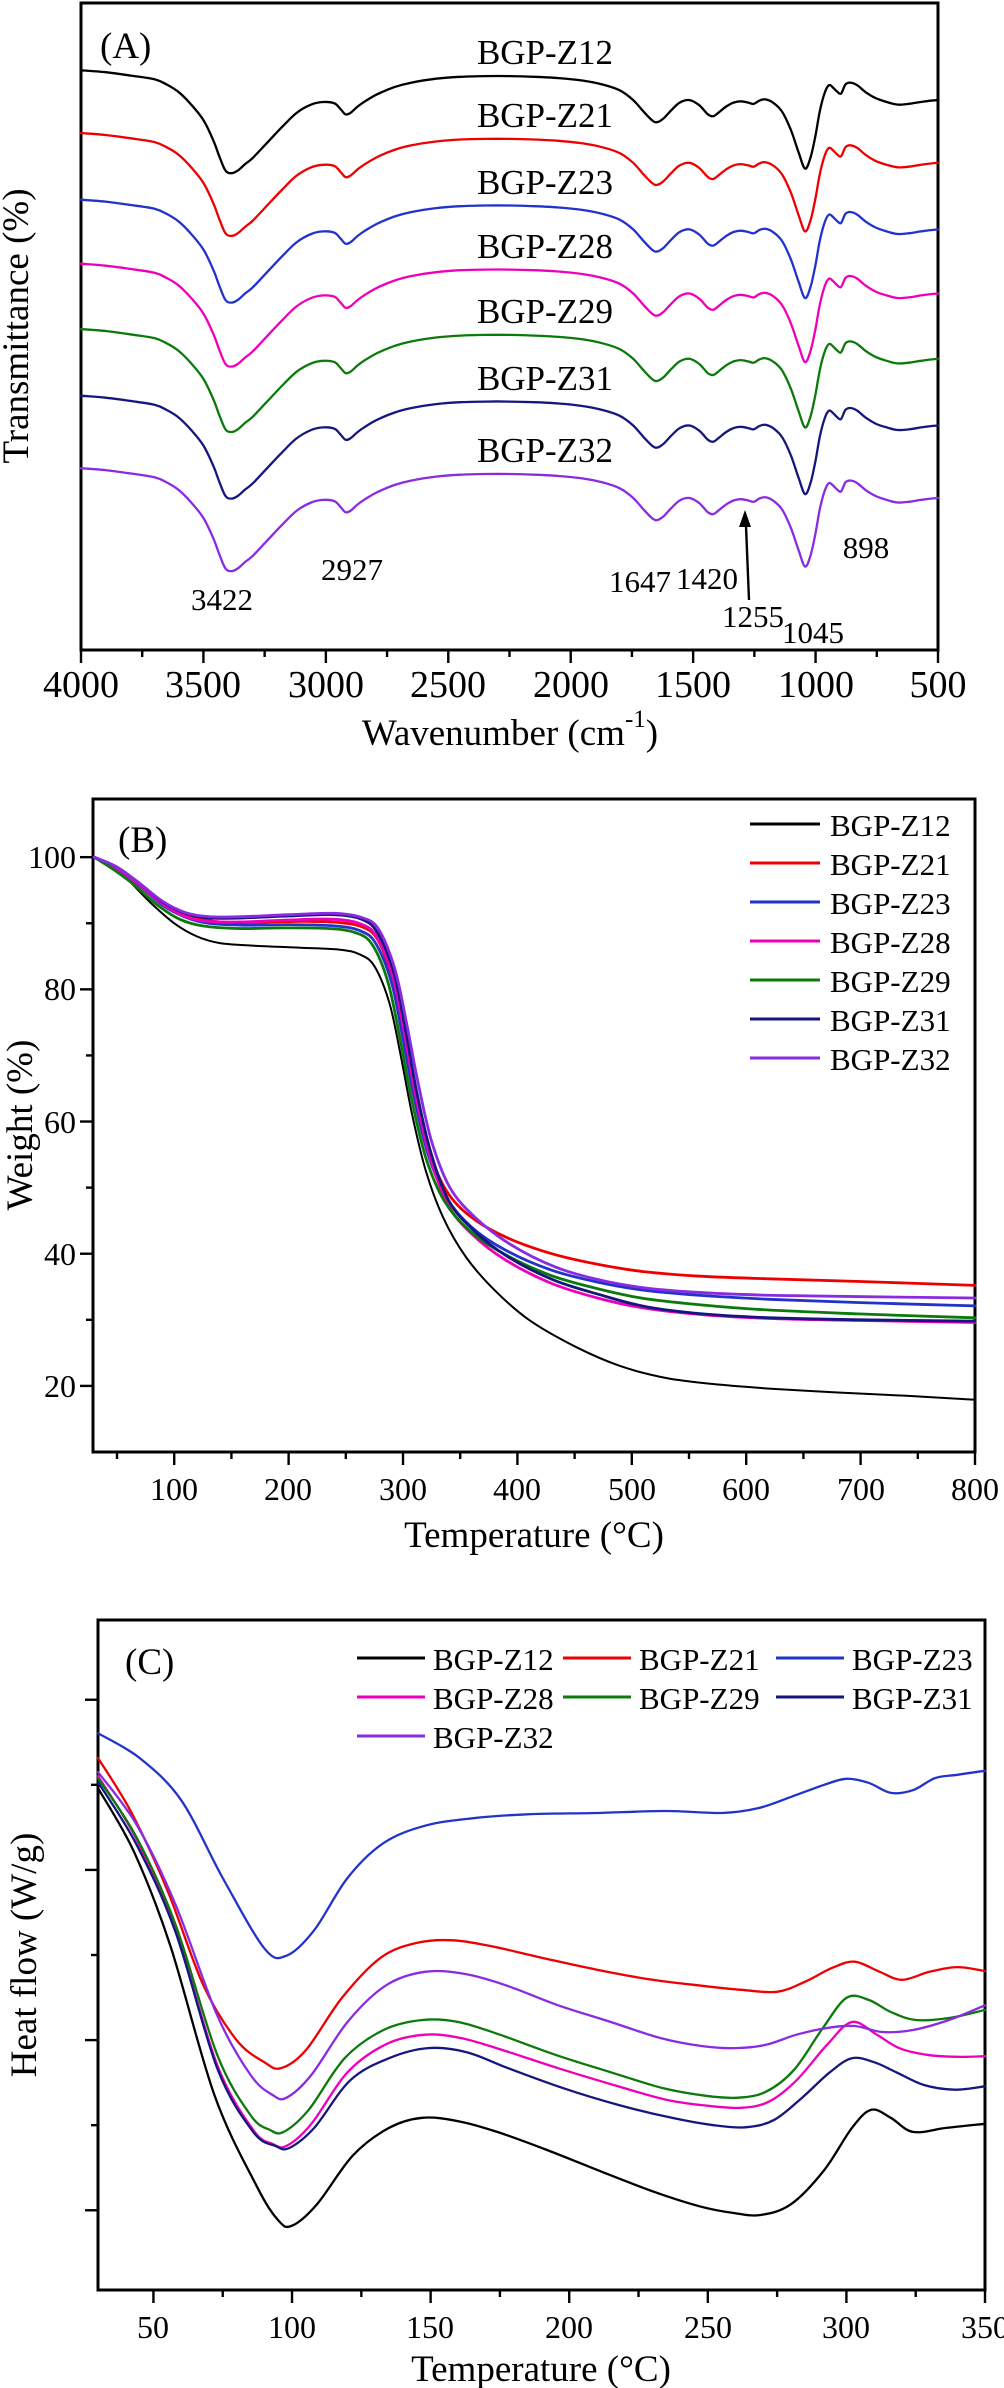 Image resolution: width=1004 pixels, height=2388 pixels. I want to click on panelA-curve-BGP-Z31, so click(509, 447).